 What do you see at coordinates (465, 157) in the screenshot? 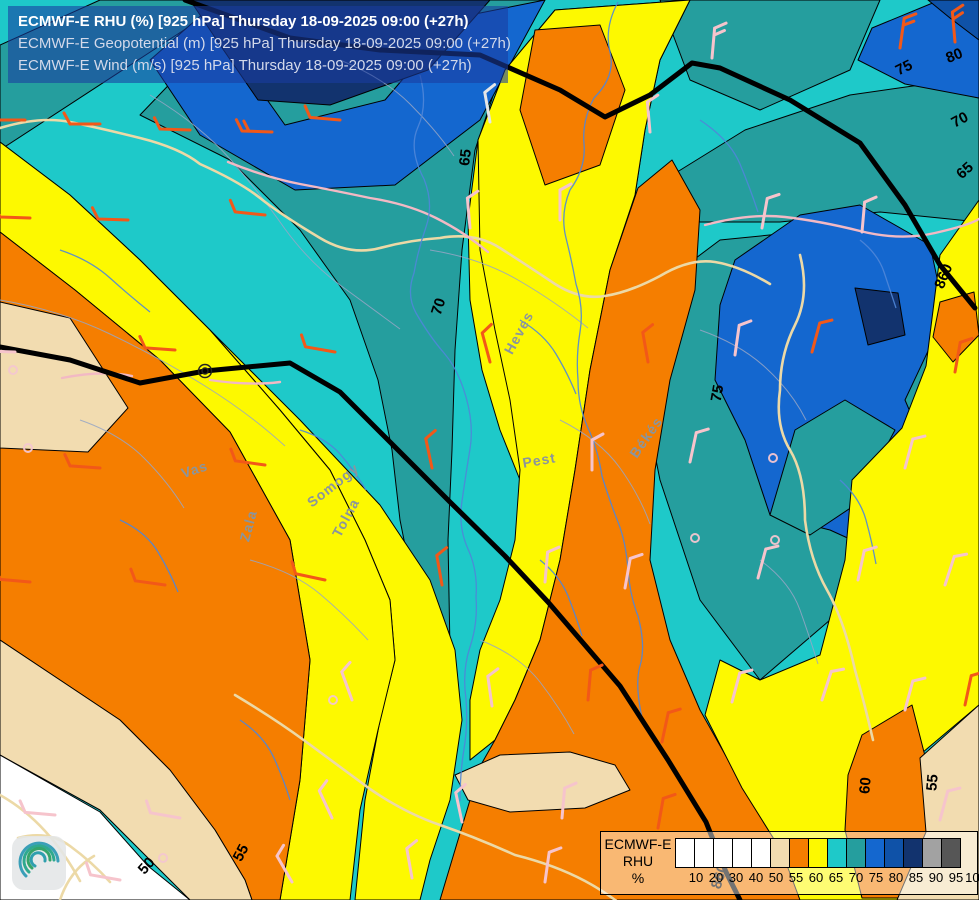
I see `contour-value-label: 65` at bounding box center [465, 157].